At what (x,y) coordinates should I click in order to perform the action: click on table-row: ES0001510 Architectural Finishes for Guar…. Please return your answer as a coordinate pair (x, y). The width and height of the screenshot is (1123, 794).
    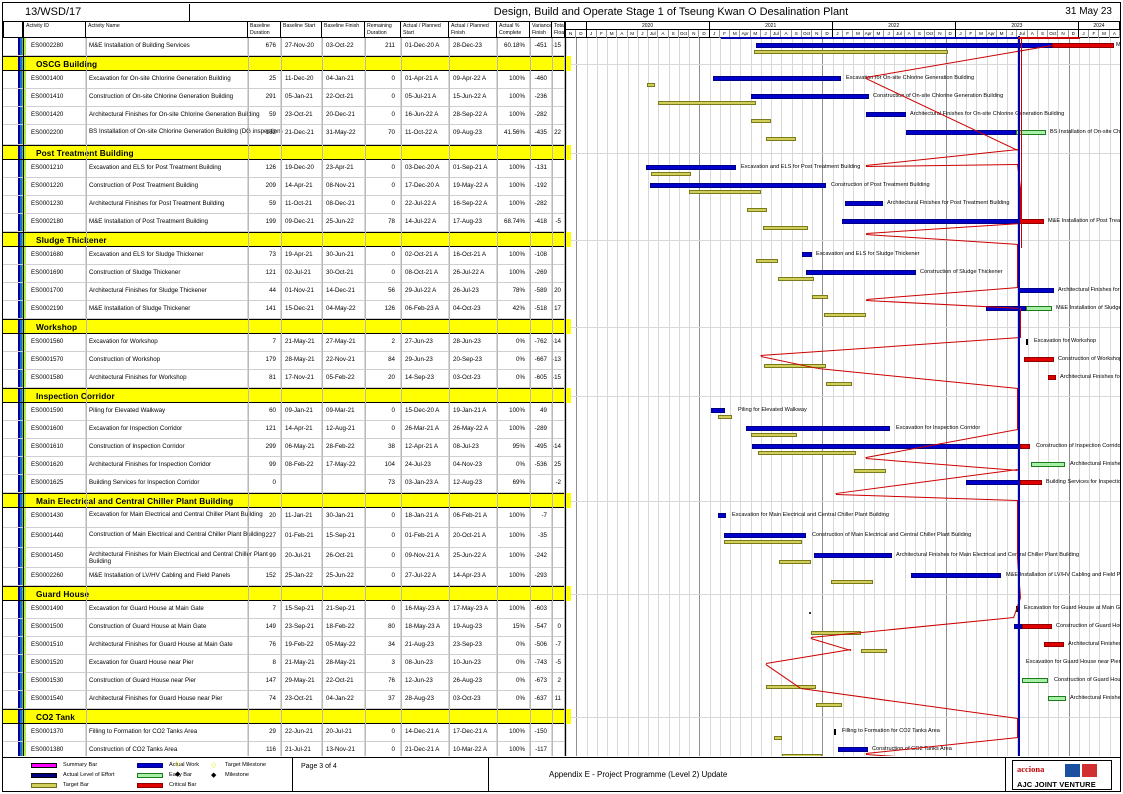
    Looking at the image, I should click on (284, 646).